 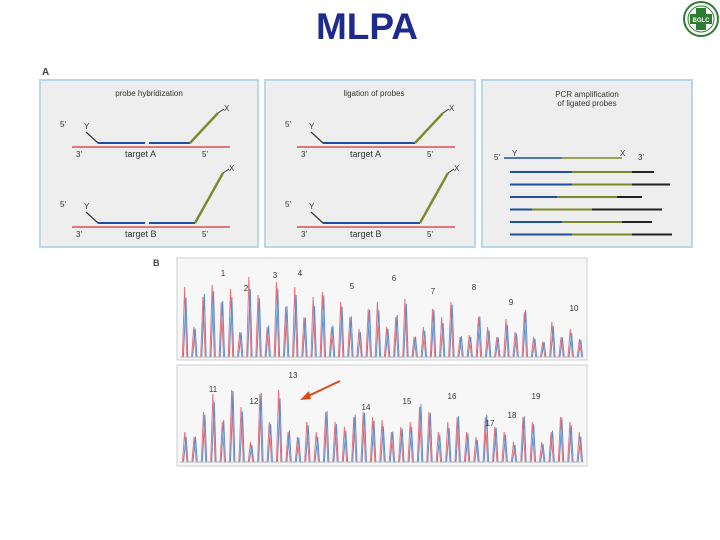 I want to click on panel-title-line1: PCR amplification, so click(x=587, y=94).